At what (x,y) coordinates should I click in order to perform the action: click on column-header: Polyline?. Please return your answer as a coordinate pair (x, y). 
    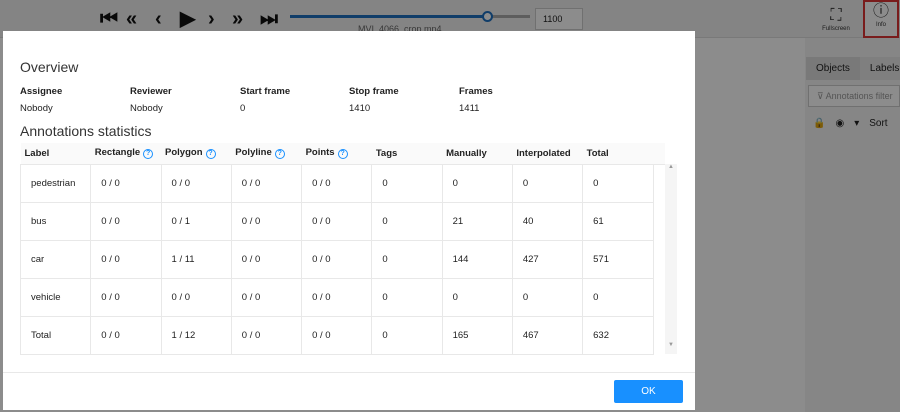
    Looking at the image, I should click on (266, 154).